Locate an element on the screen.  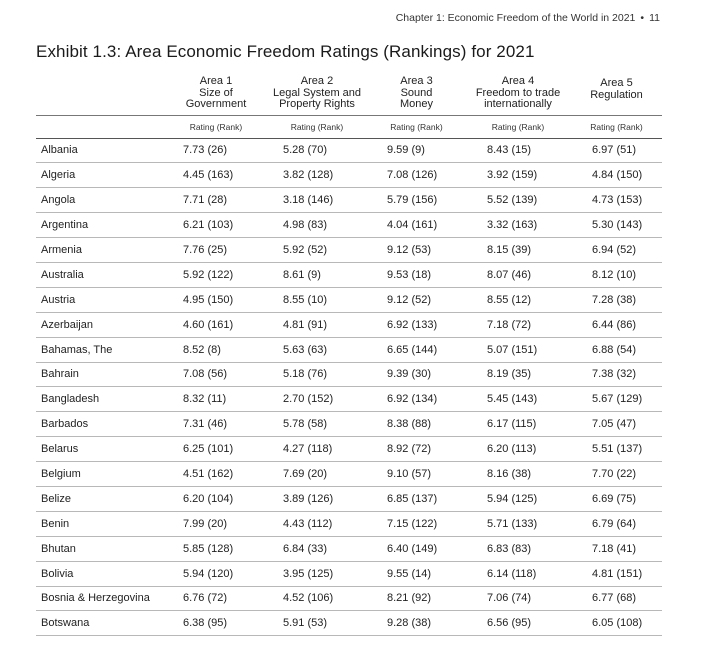
area-3-cell: 4.04 (161) is located at coordinates (416, 225).